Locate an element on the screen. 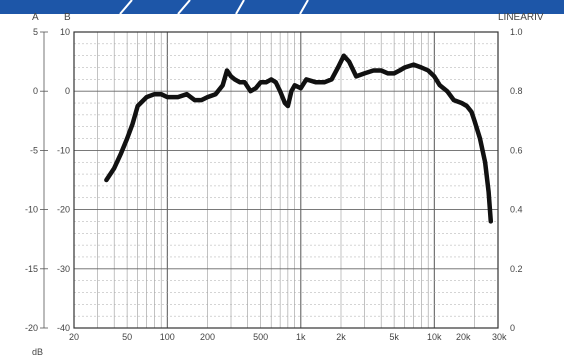 This screenshot has width=564, height=360. header-banner is located at coordinates (282, 7).